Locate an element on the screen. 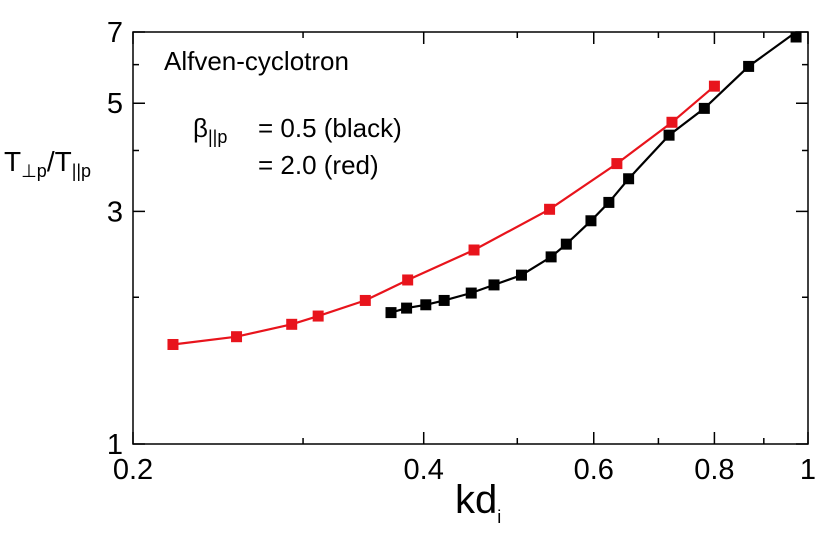  y-tick-label: 7 is located at coordinates (115, 33).